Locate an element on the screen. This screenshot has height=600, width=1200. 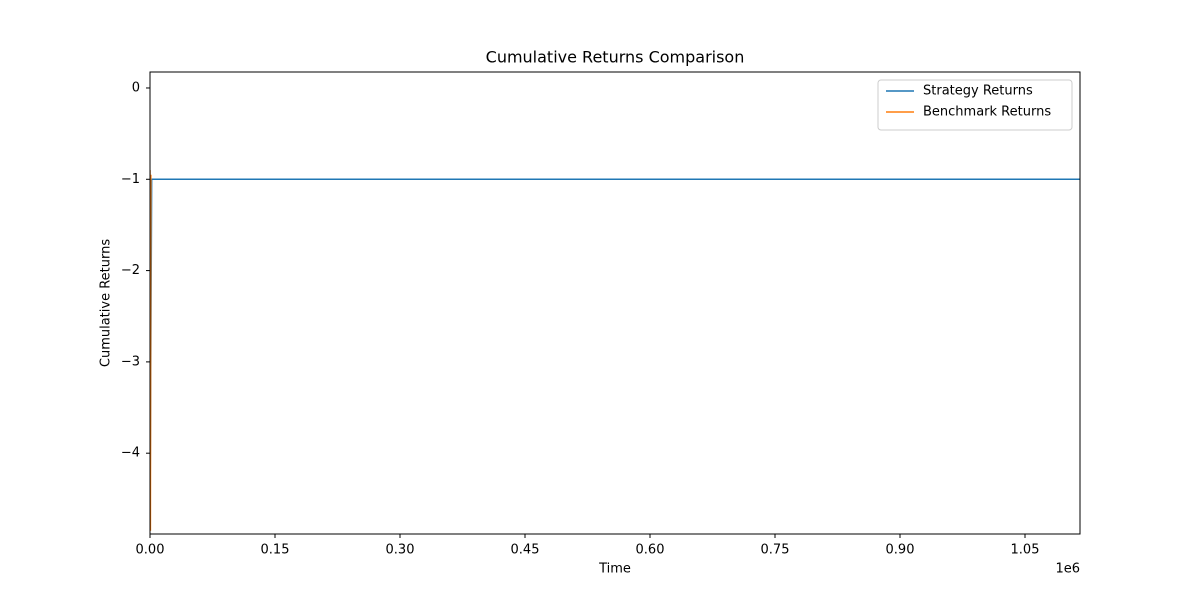
y-tick-label: −1 is located at coordinates (130, 179).